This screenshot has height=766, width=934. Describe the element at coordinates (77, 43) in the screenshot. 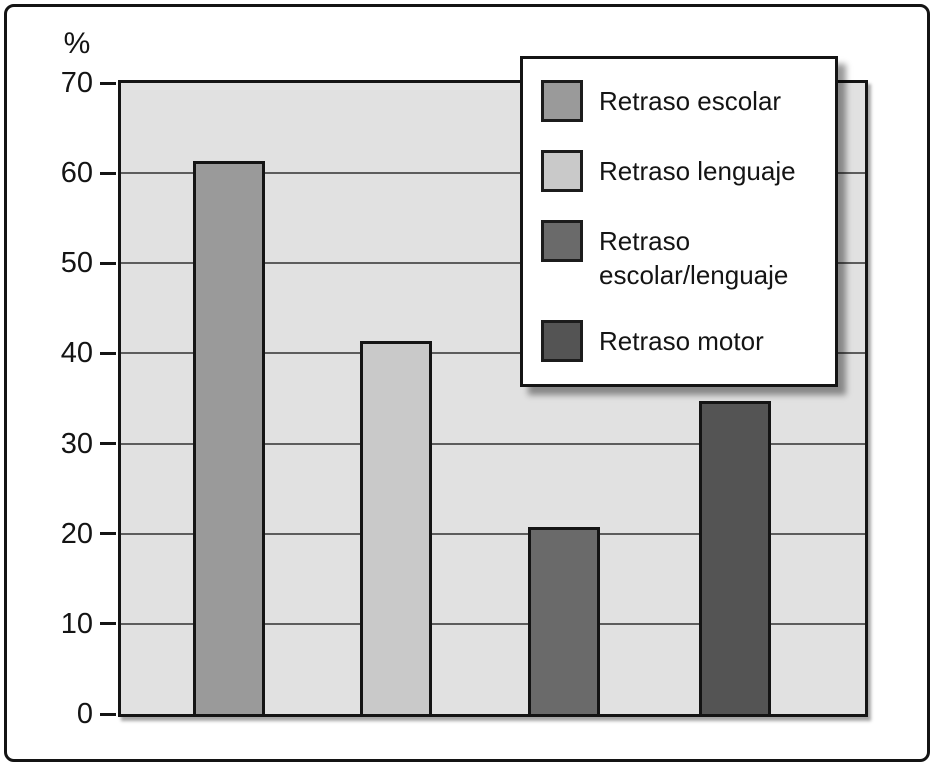

I see `y-axis-unit-label: %` at that location.